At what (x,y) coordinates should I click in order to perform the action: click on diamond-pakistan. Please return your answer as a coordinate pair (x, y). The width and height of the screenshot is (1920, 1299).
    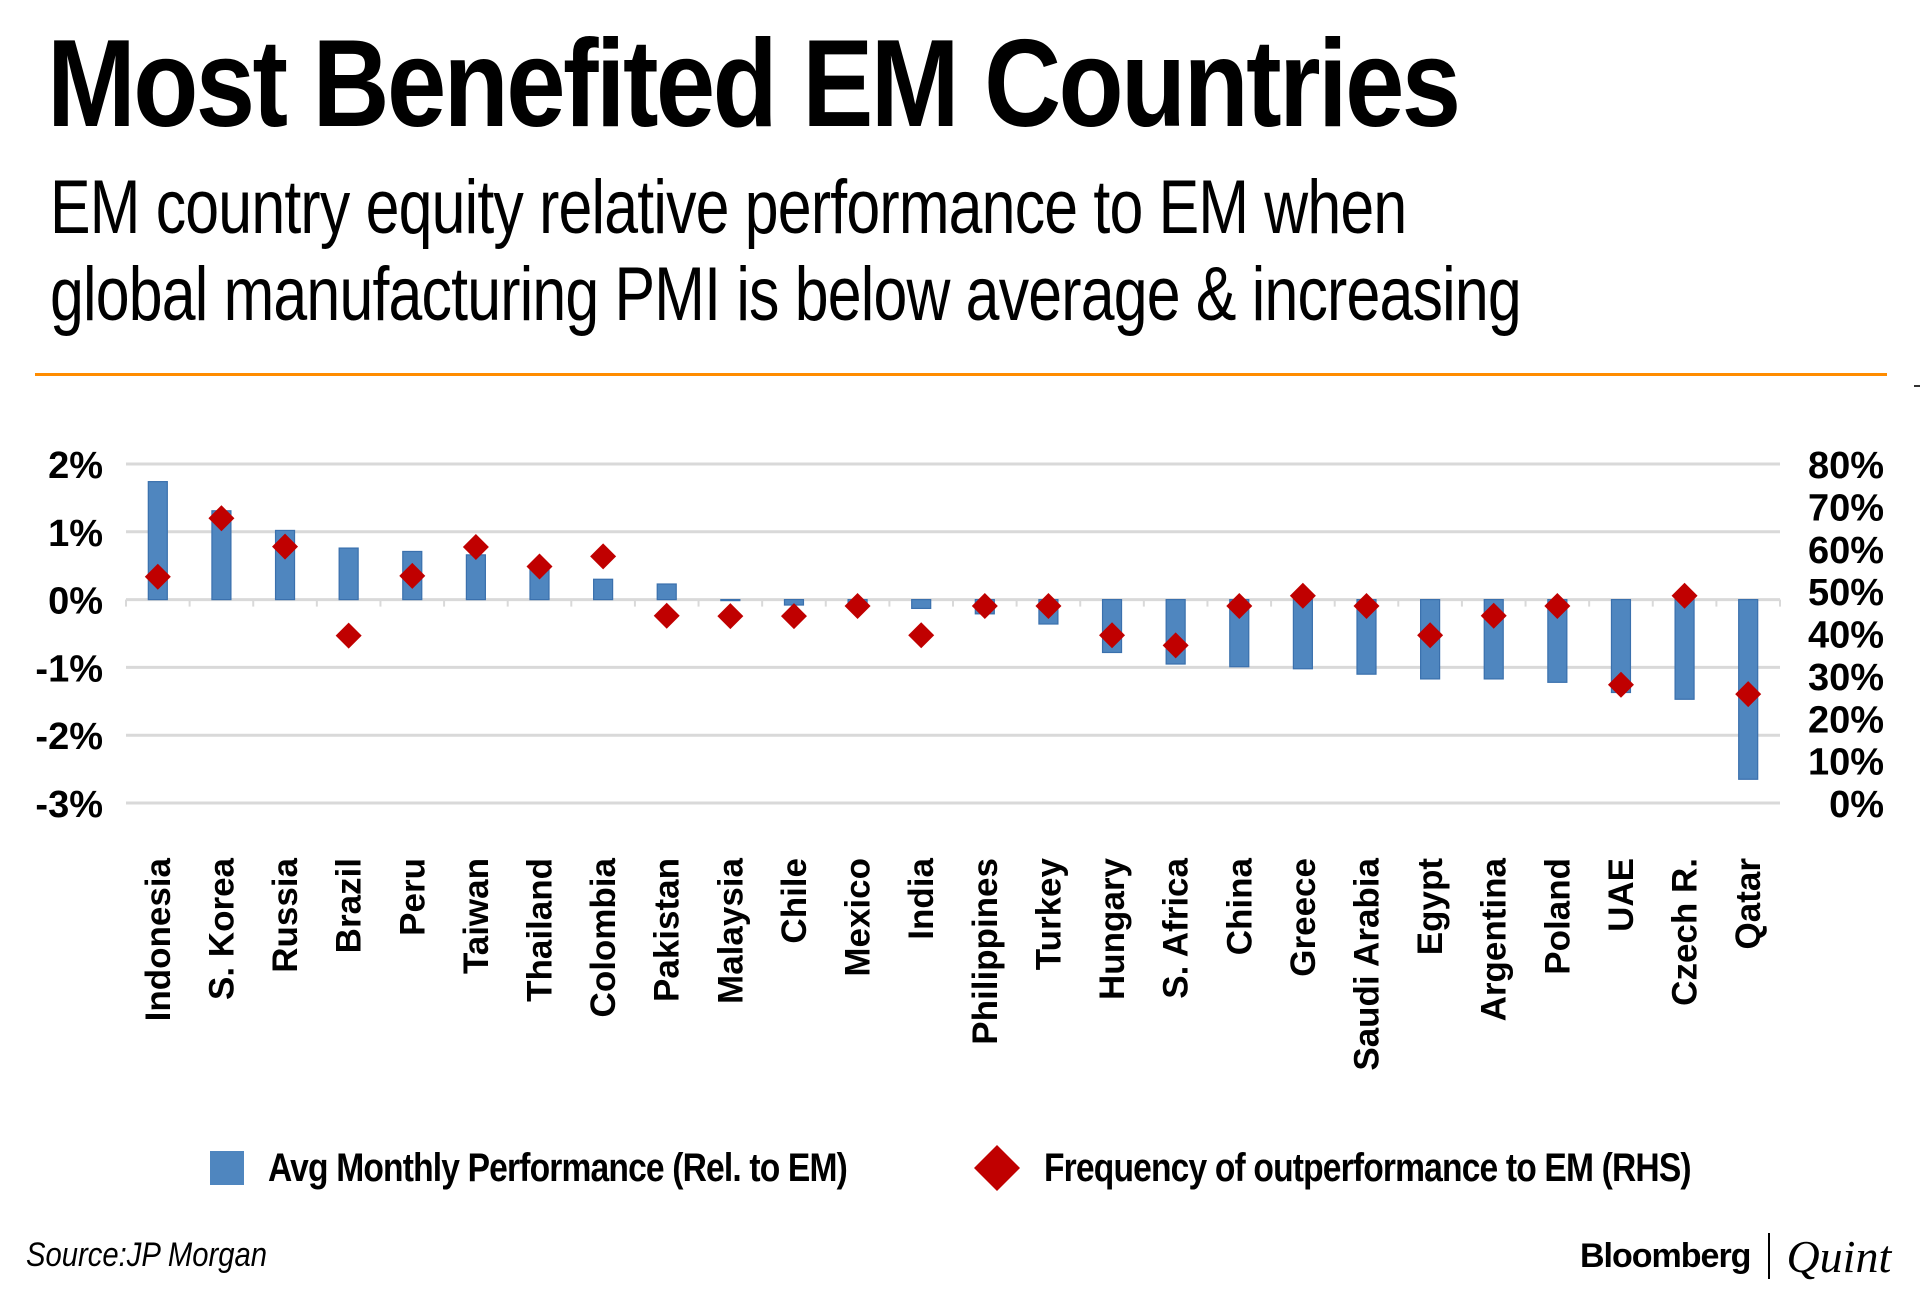
    Looking at the image, I should click on (666, 615).